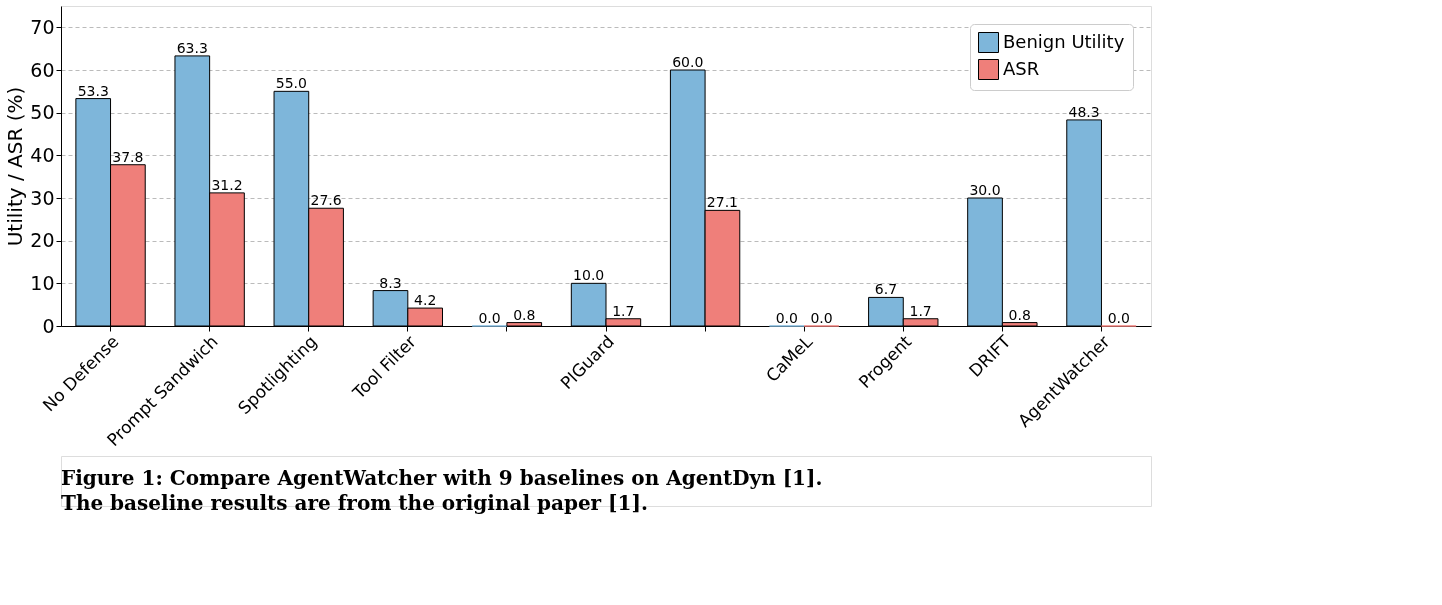 This screenshot has height=605, width=1442. What do you see at coordinates (425, 300) in the screenshot?
I see `data-label: 4.2` at bounding box center [425, 300].